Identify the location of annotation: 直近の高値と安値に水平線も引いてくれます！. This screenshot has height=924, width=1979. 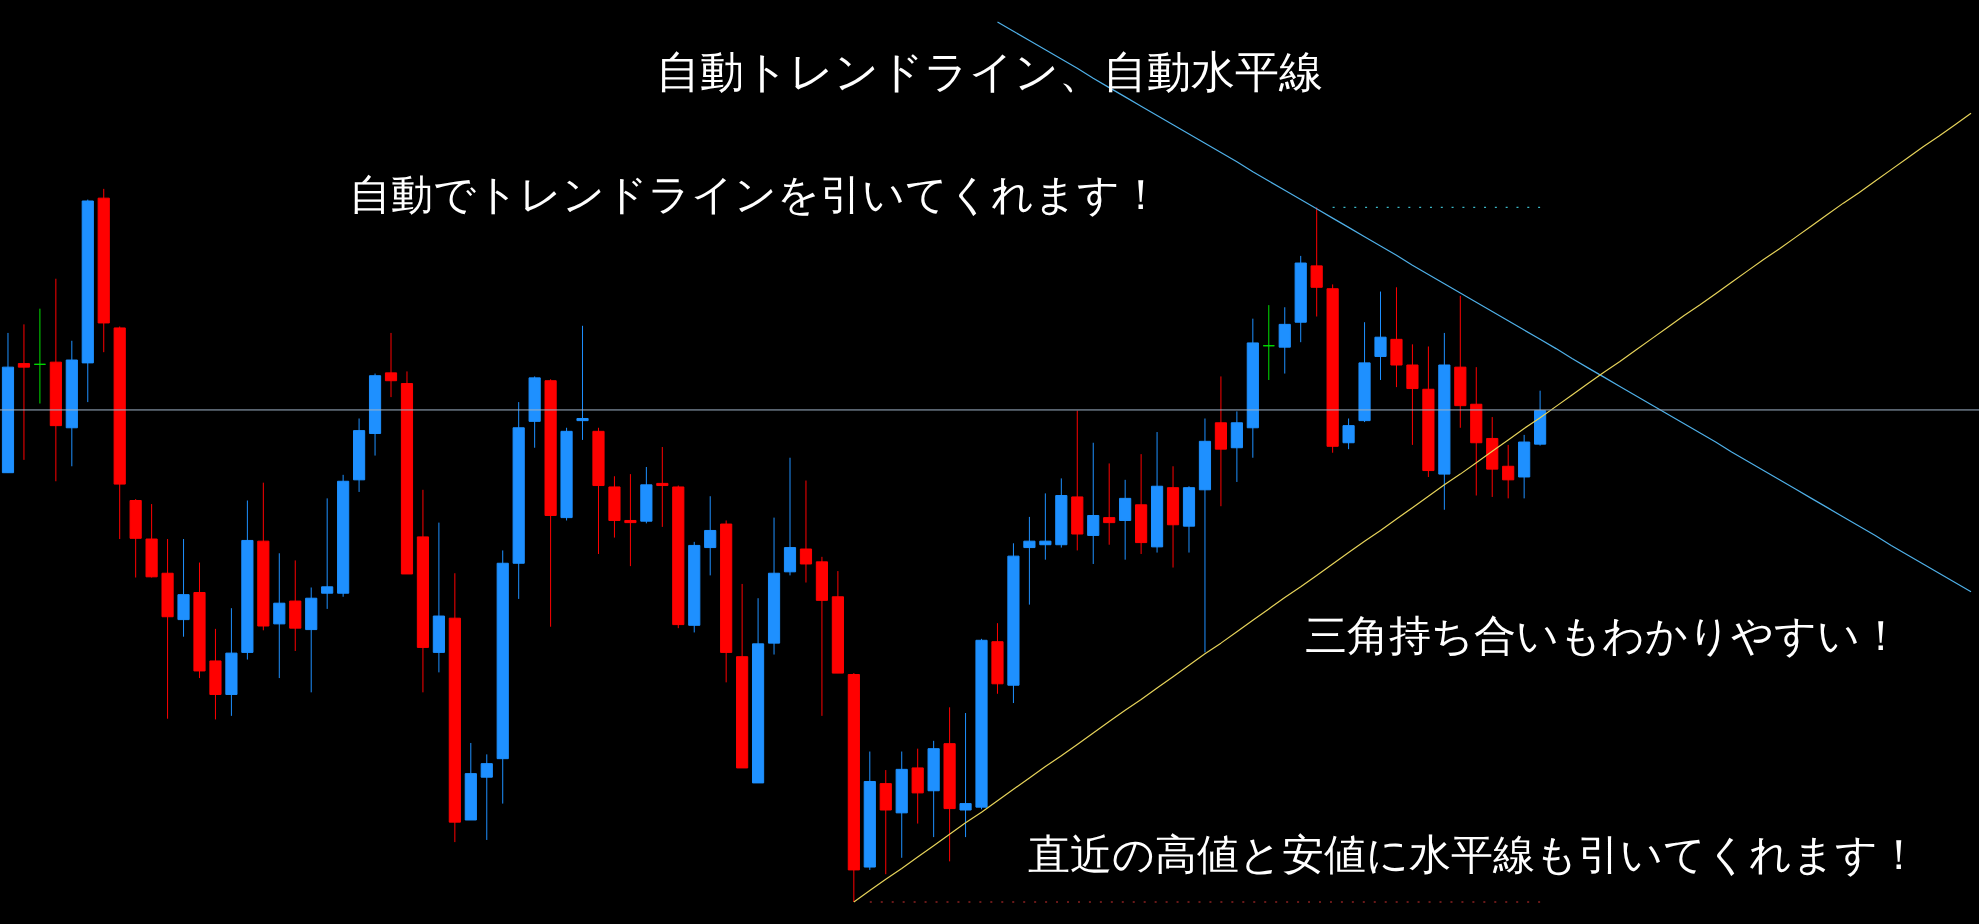
(1474, 854).